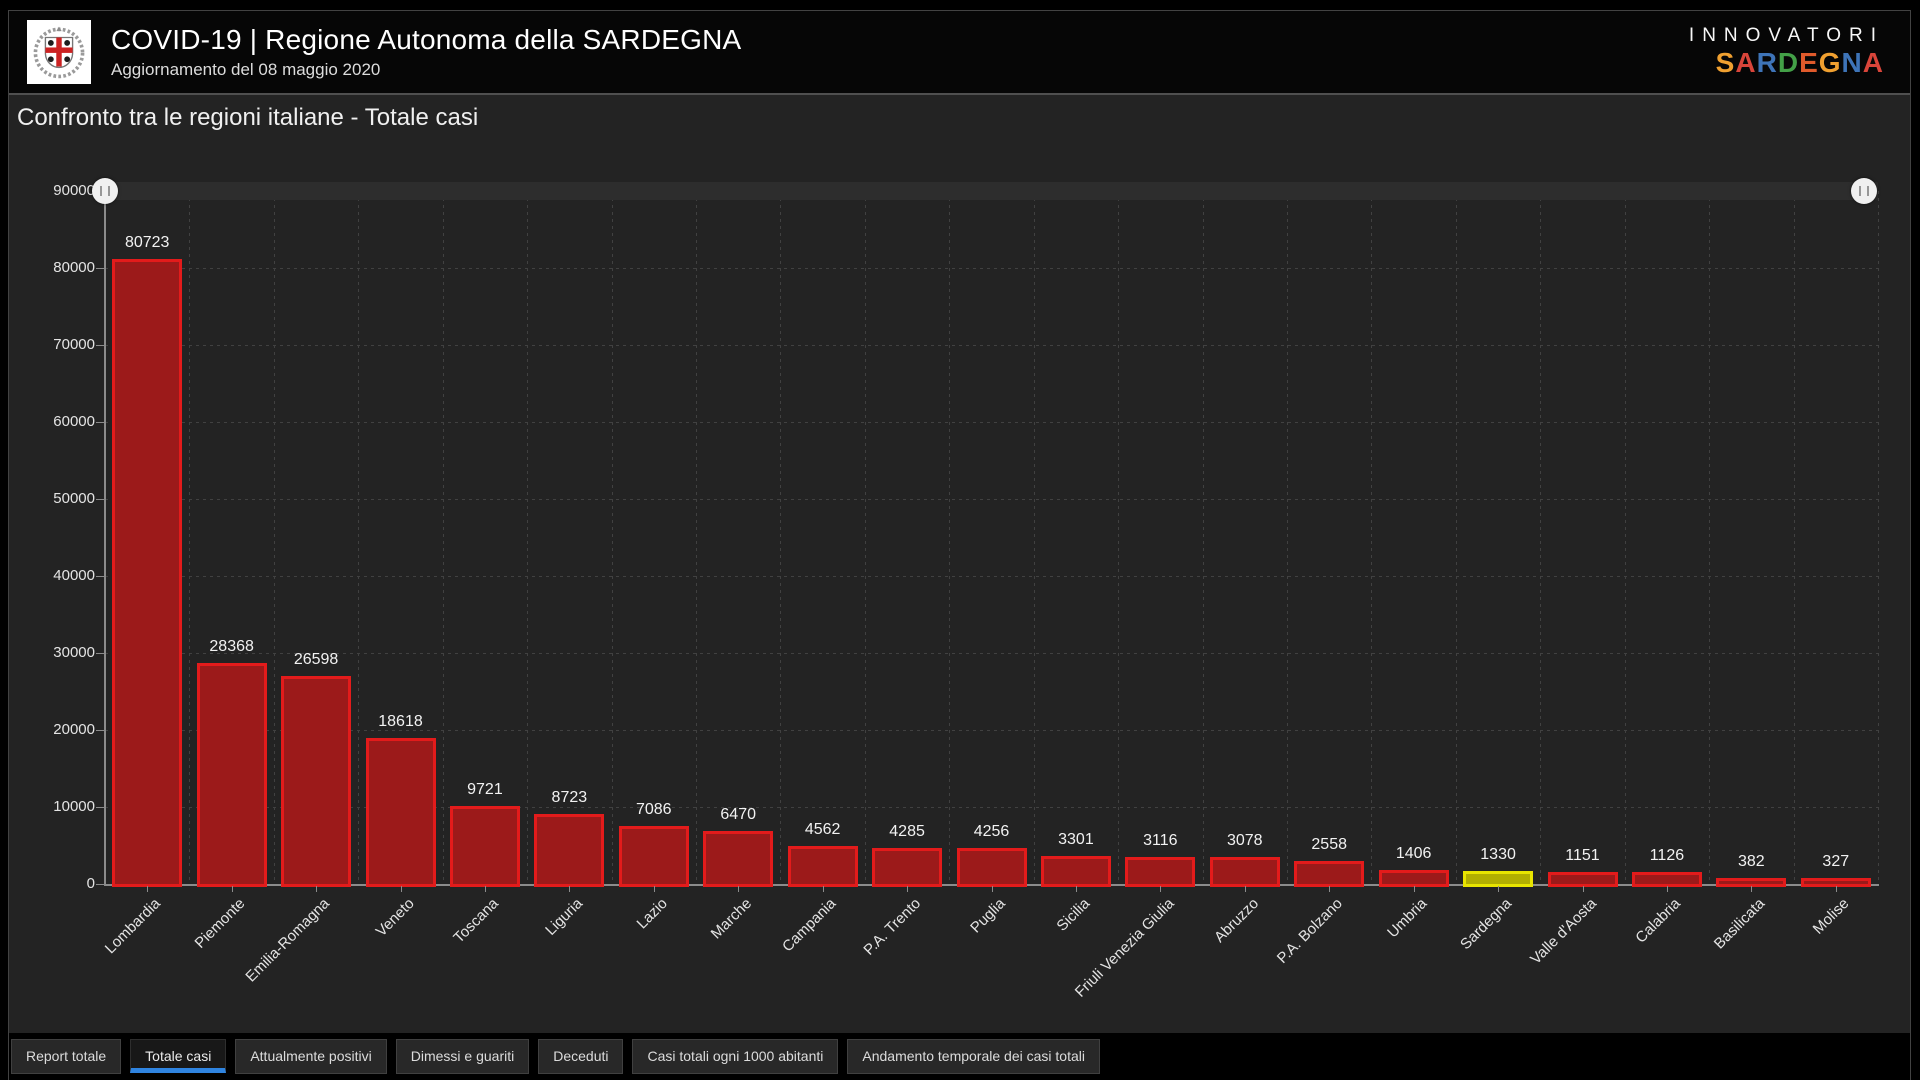 The height and width of the screenshot is (1080, 1920). What do you see at coordinates (581, 1056) in the screenshot?
I see `tab-deceduti: Deceduti` at bounding box center [581, 1056].